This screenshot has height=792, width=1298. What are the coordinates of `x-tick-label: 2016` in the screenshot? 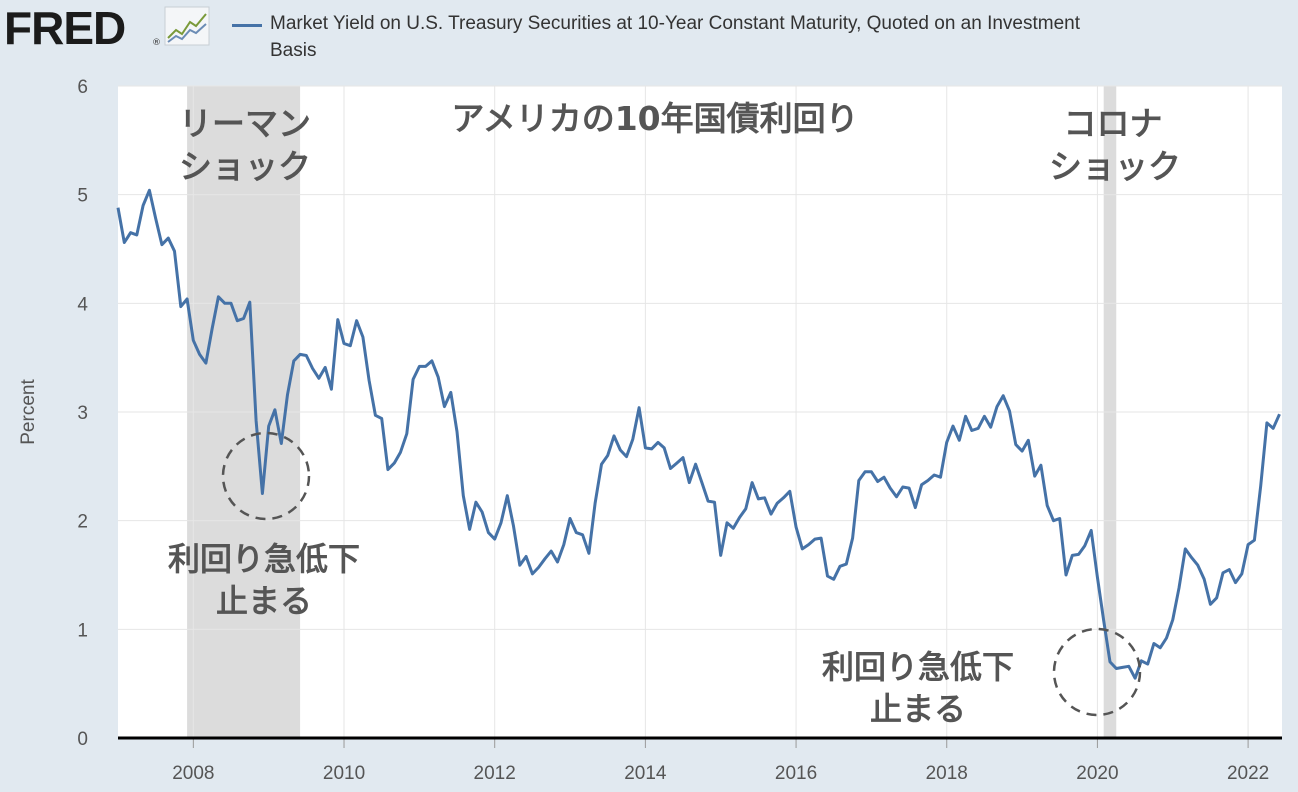 It's located at (796, 773).